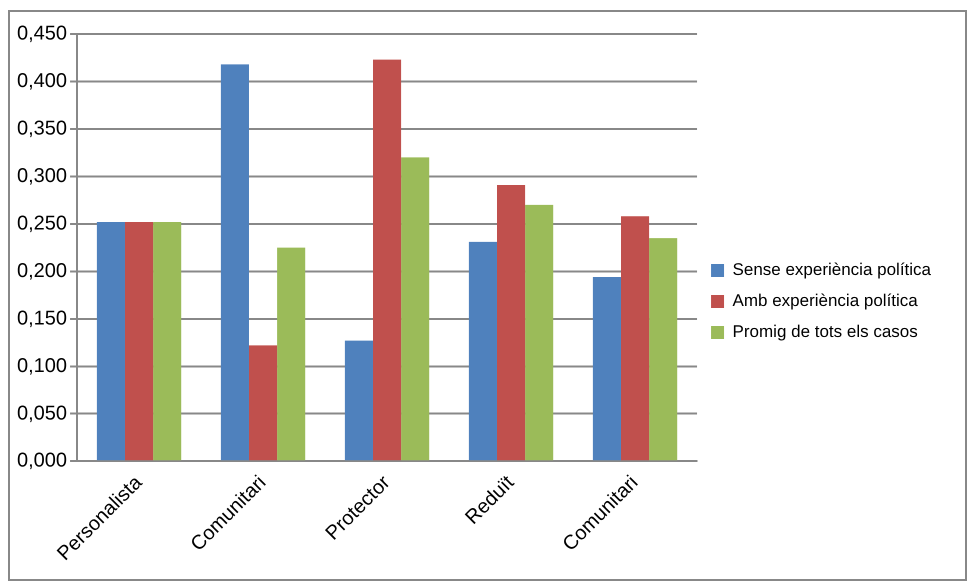 This screenshot has width=973, height=581. I want to click on y-tick-label: 0,250, so click(42, 223).